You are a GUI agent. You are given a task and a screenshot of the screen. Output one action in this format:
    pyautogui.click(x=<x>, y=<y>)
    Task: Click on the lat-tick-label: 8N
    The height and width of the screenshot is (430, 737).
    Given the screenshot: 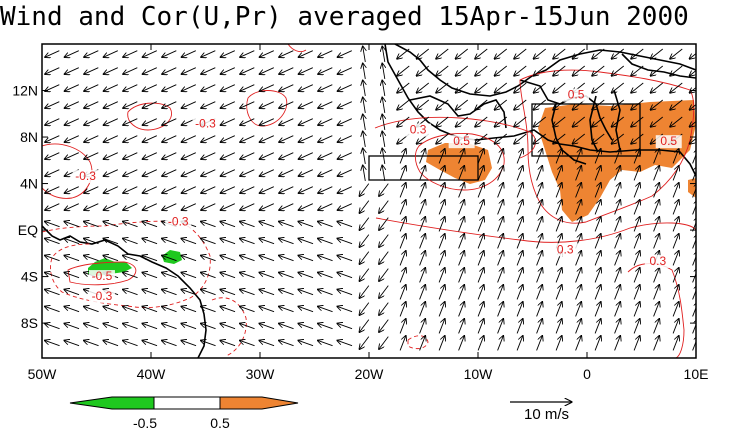 What is the action you would take?
    pyautogui.click(x=29, y=137)
    